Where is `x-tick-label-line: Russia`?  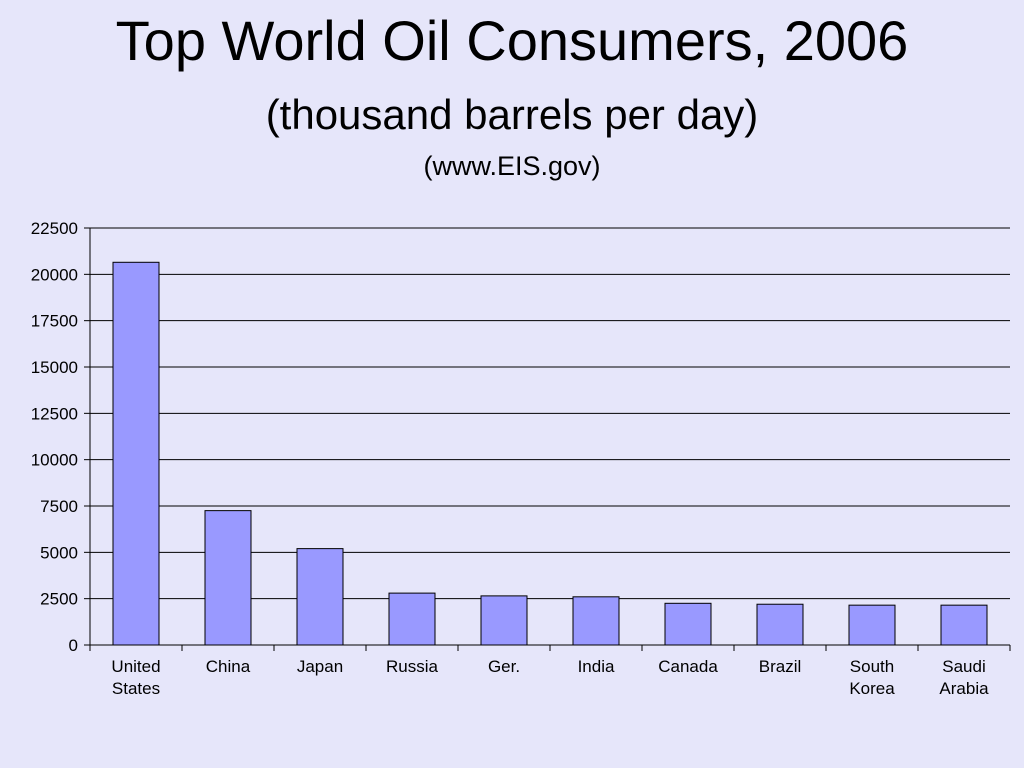
x-tick-label-line: Russia is located at coordinates (412, 666).